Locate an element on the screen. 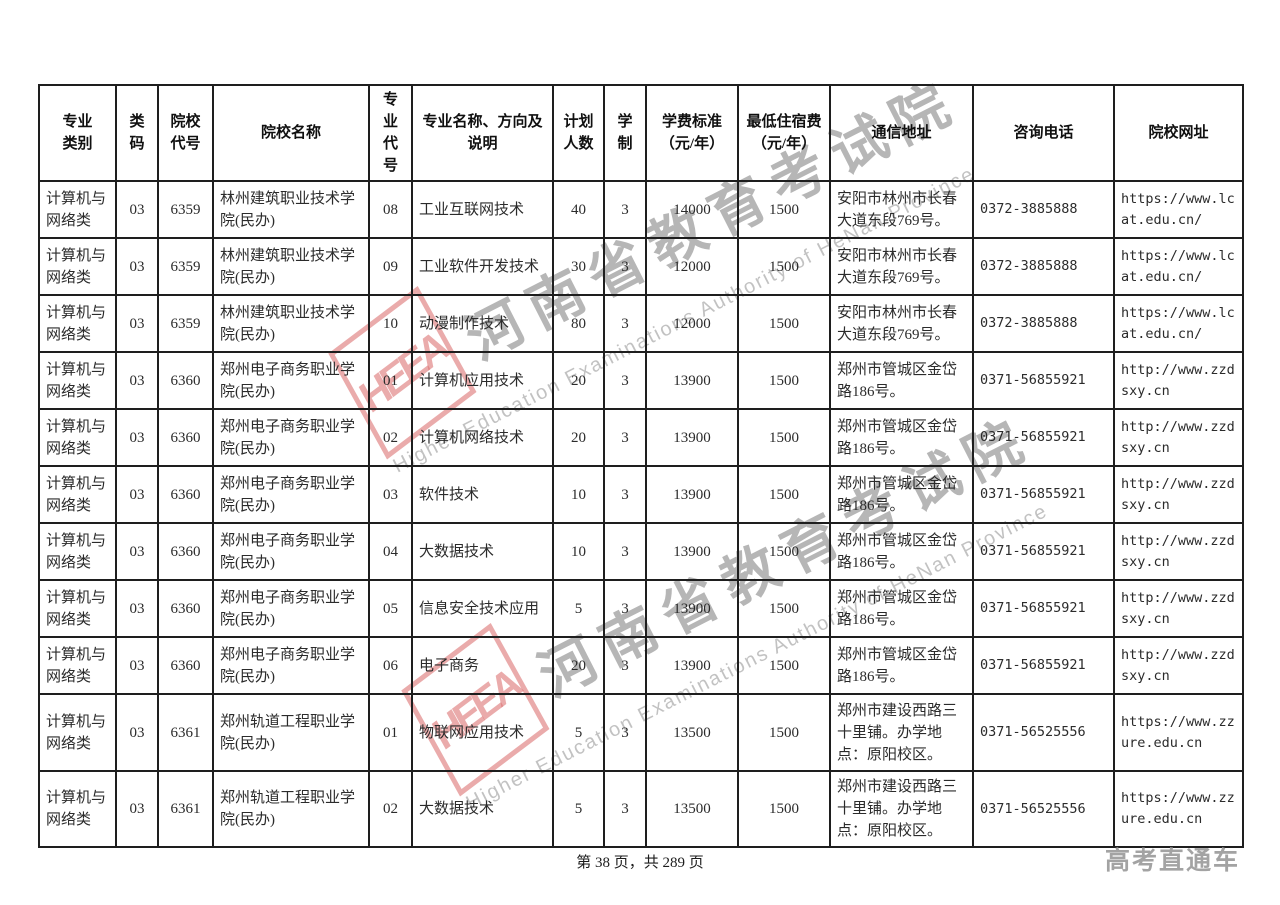  cell-plan-count: 10 is located at coordinates (578, 494).